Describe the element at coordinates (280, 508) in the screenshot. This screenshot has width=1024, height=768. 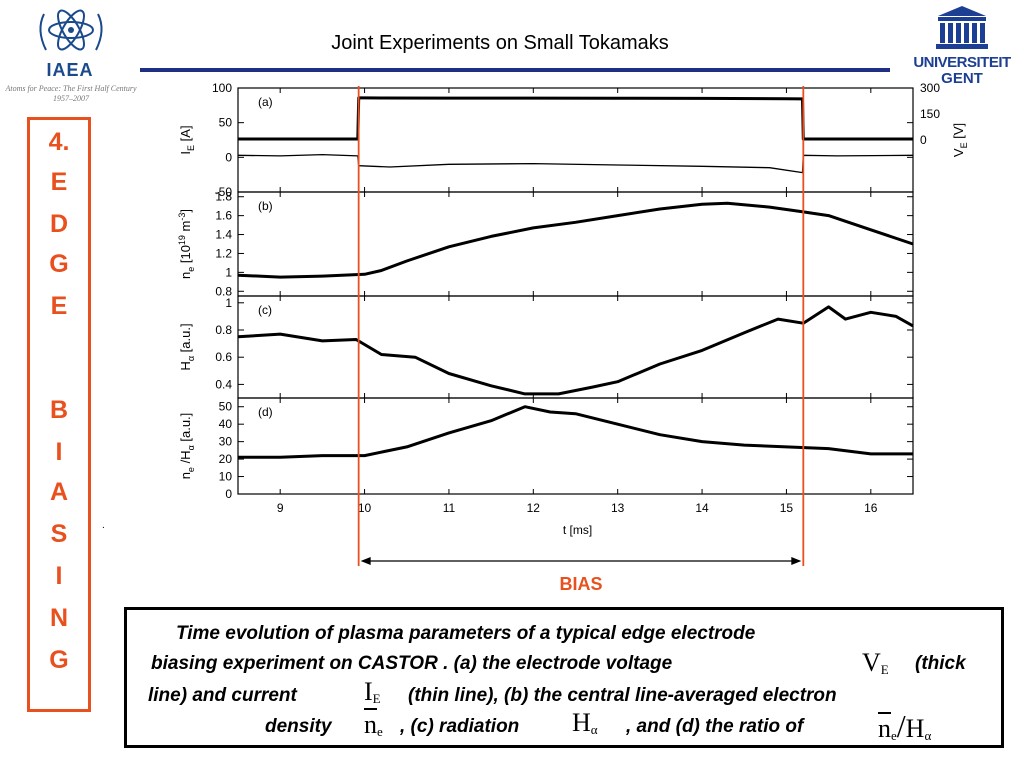
I see `x-tick-label: 9` at that location.